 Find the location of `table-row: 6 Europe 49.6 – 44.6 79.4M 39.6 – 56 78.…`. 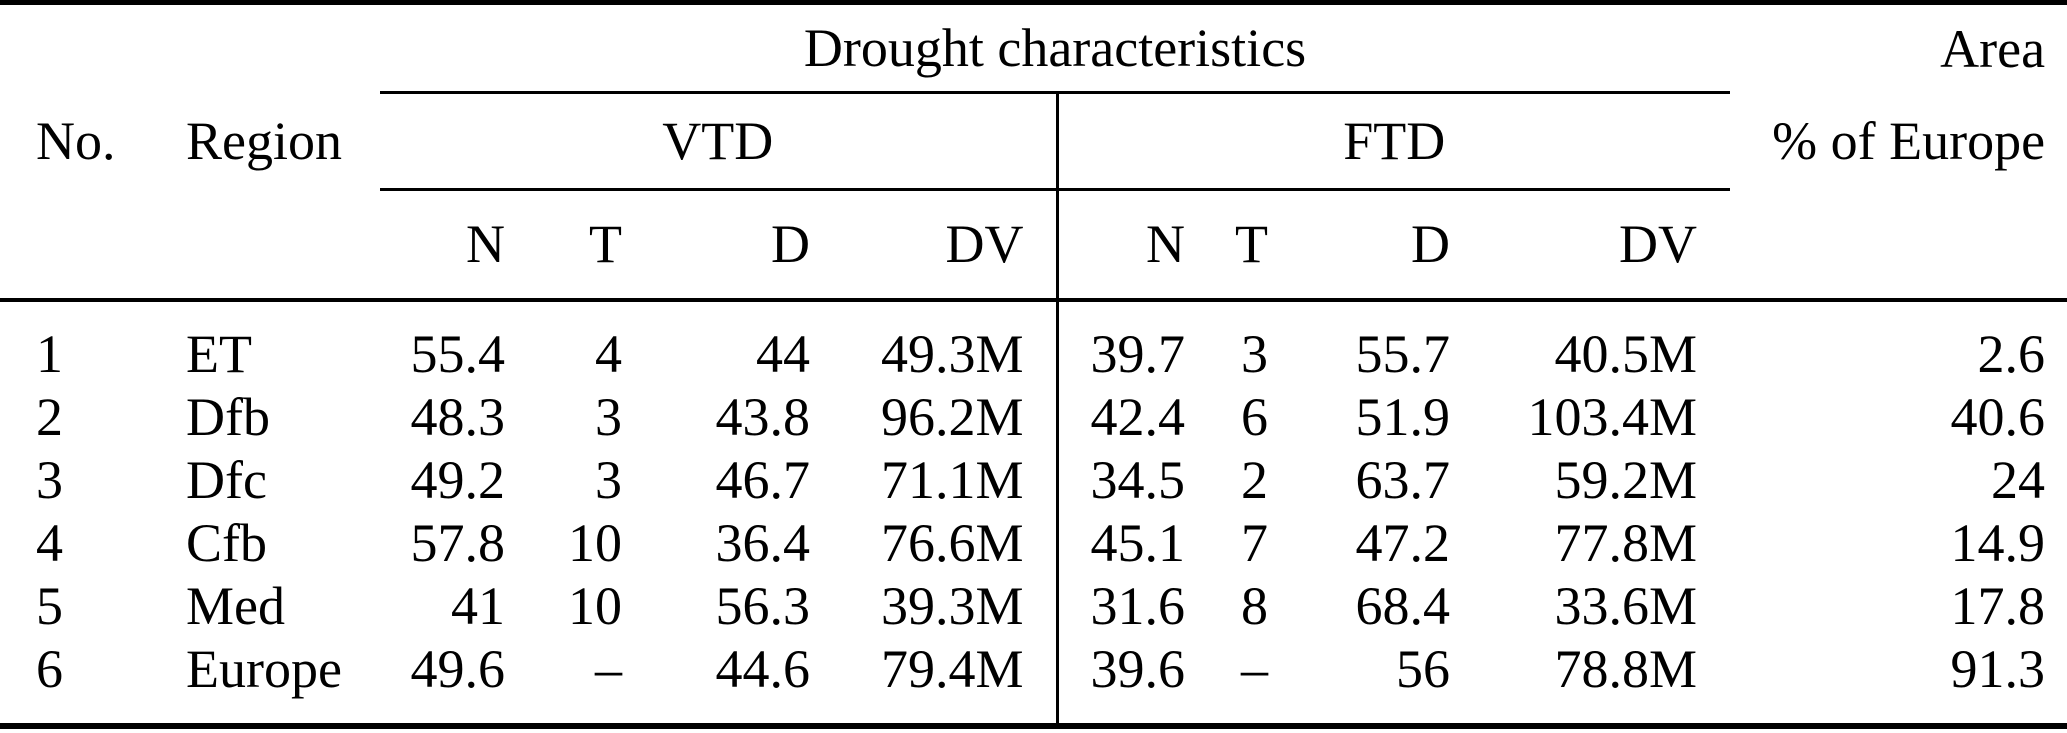

table-row: 6 Europe 49.6 – 44.6 79.4M 39.6 – 56 78.… is located at coordinates (1033, 683).